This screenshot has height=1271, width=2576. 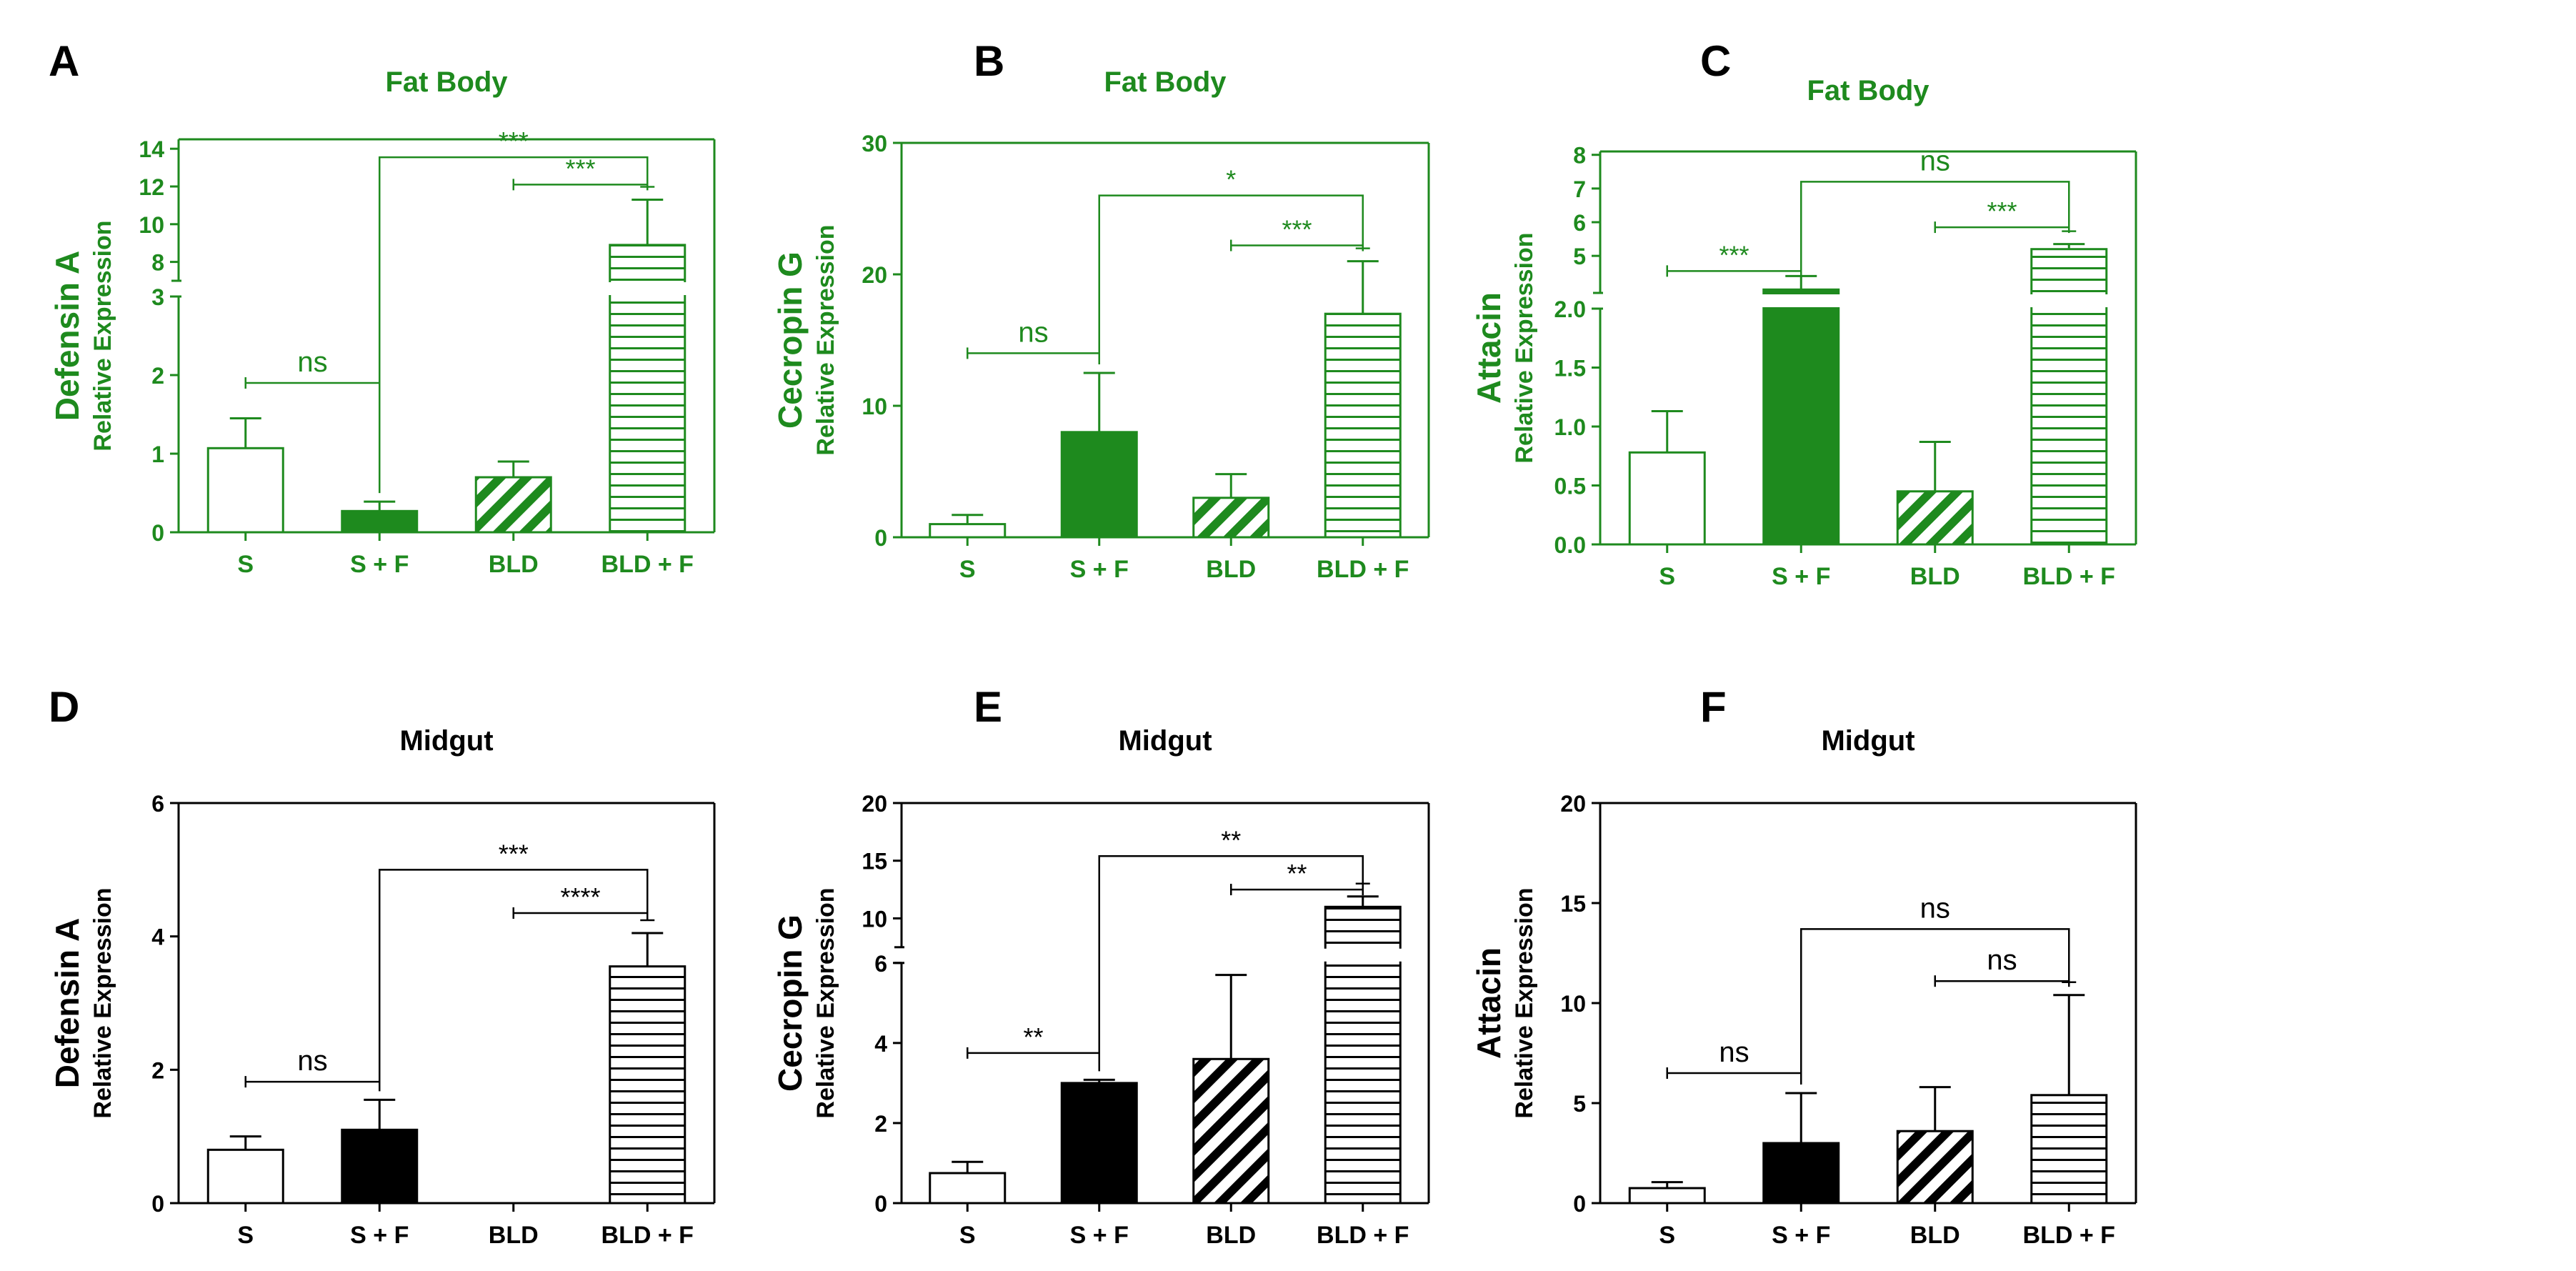 What do you see at coordinates (151, 149) in the screenshot?
I see `y-tick-label: 14` at bounding box center [151, 149].